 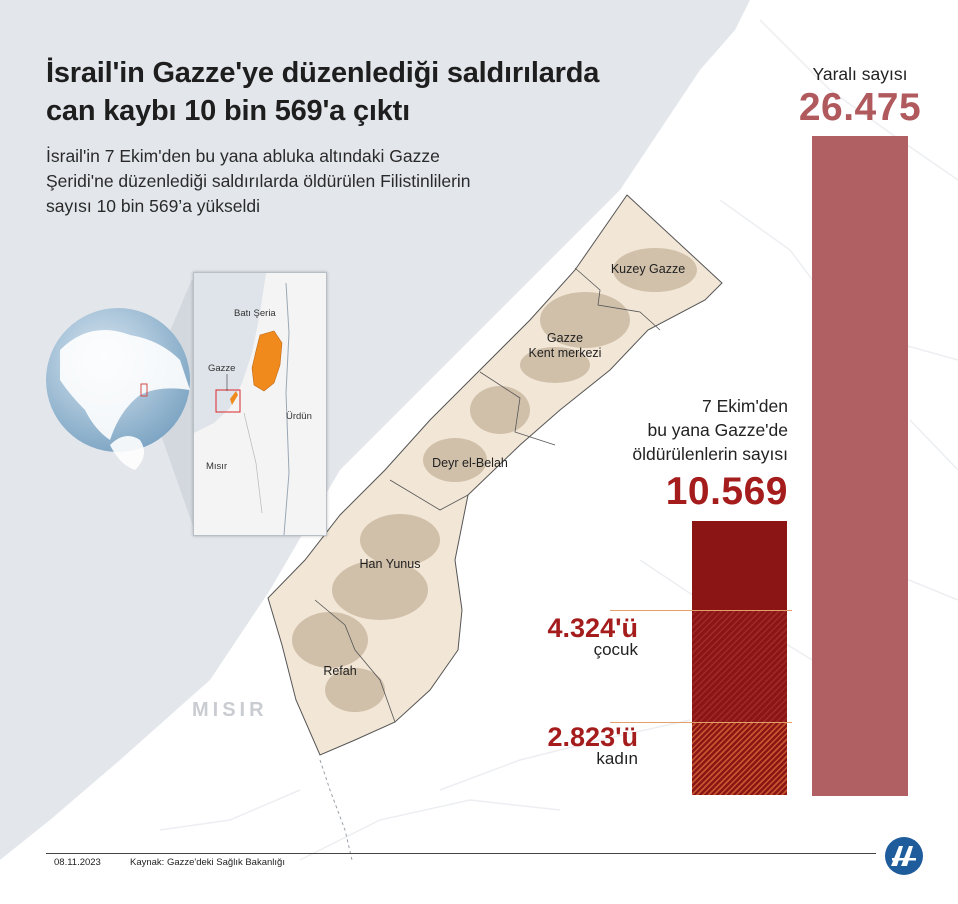 What do you see at coordinates (860, 74) in the screenshot?
I see `wounded-label: Yaralı sayısı` at bounding box center [860, 74].